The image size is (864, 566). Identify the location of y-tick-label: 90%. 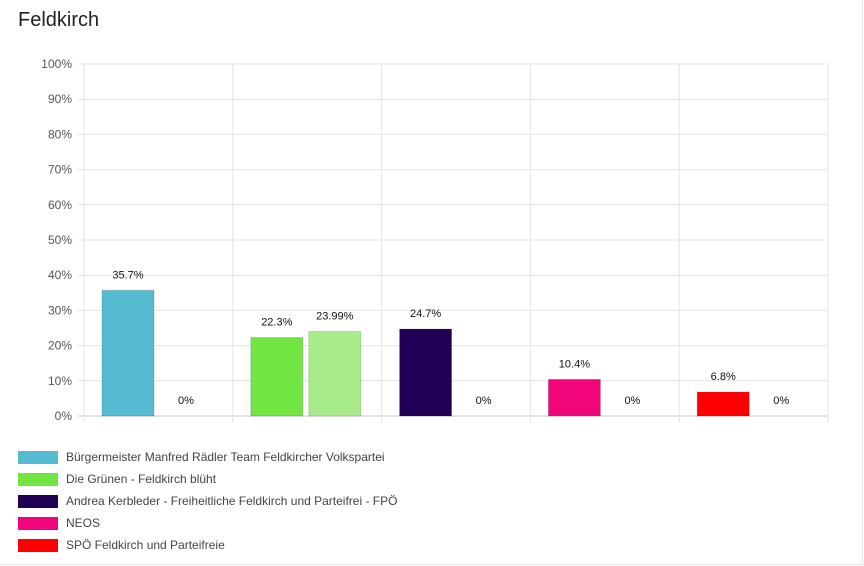
(60, 99).